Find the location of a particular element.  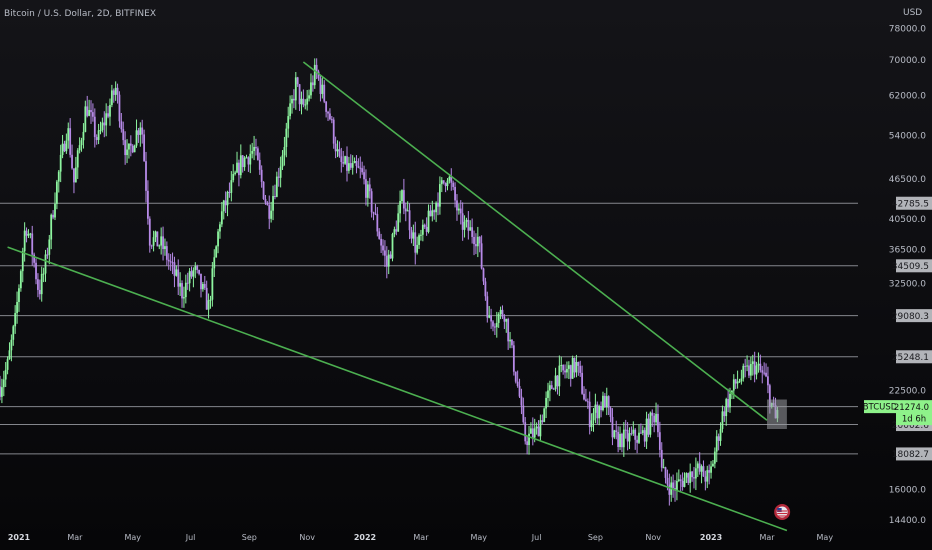

us-flag-icon is located at coordinates (782, 512).